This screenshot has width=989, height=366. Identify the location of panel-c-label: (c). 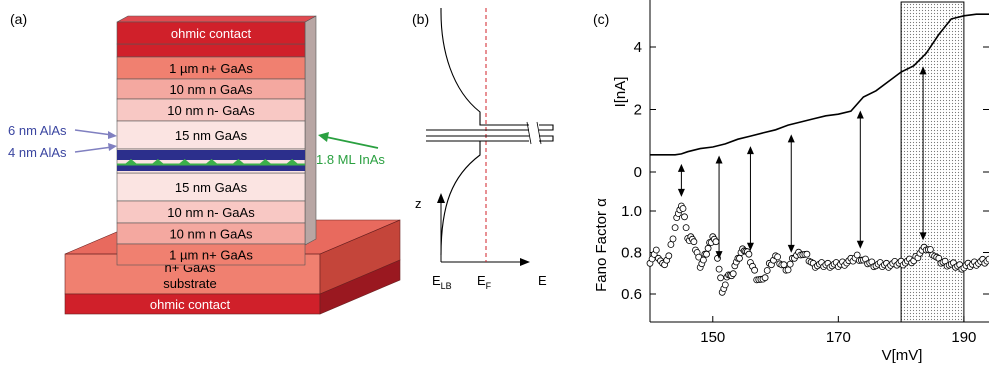
(601, 19).